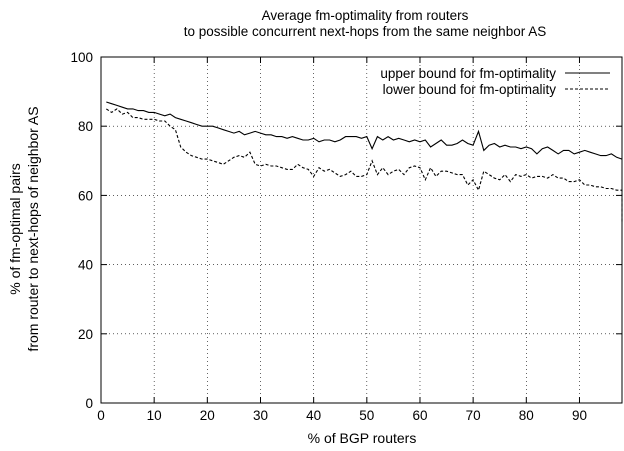  What do you see at coordinates (101, 415) in the screenshot?
I see `x-tick-label: 0` at bounding box center [101, 415].